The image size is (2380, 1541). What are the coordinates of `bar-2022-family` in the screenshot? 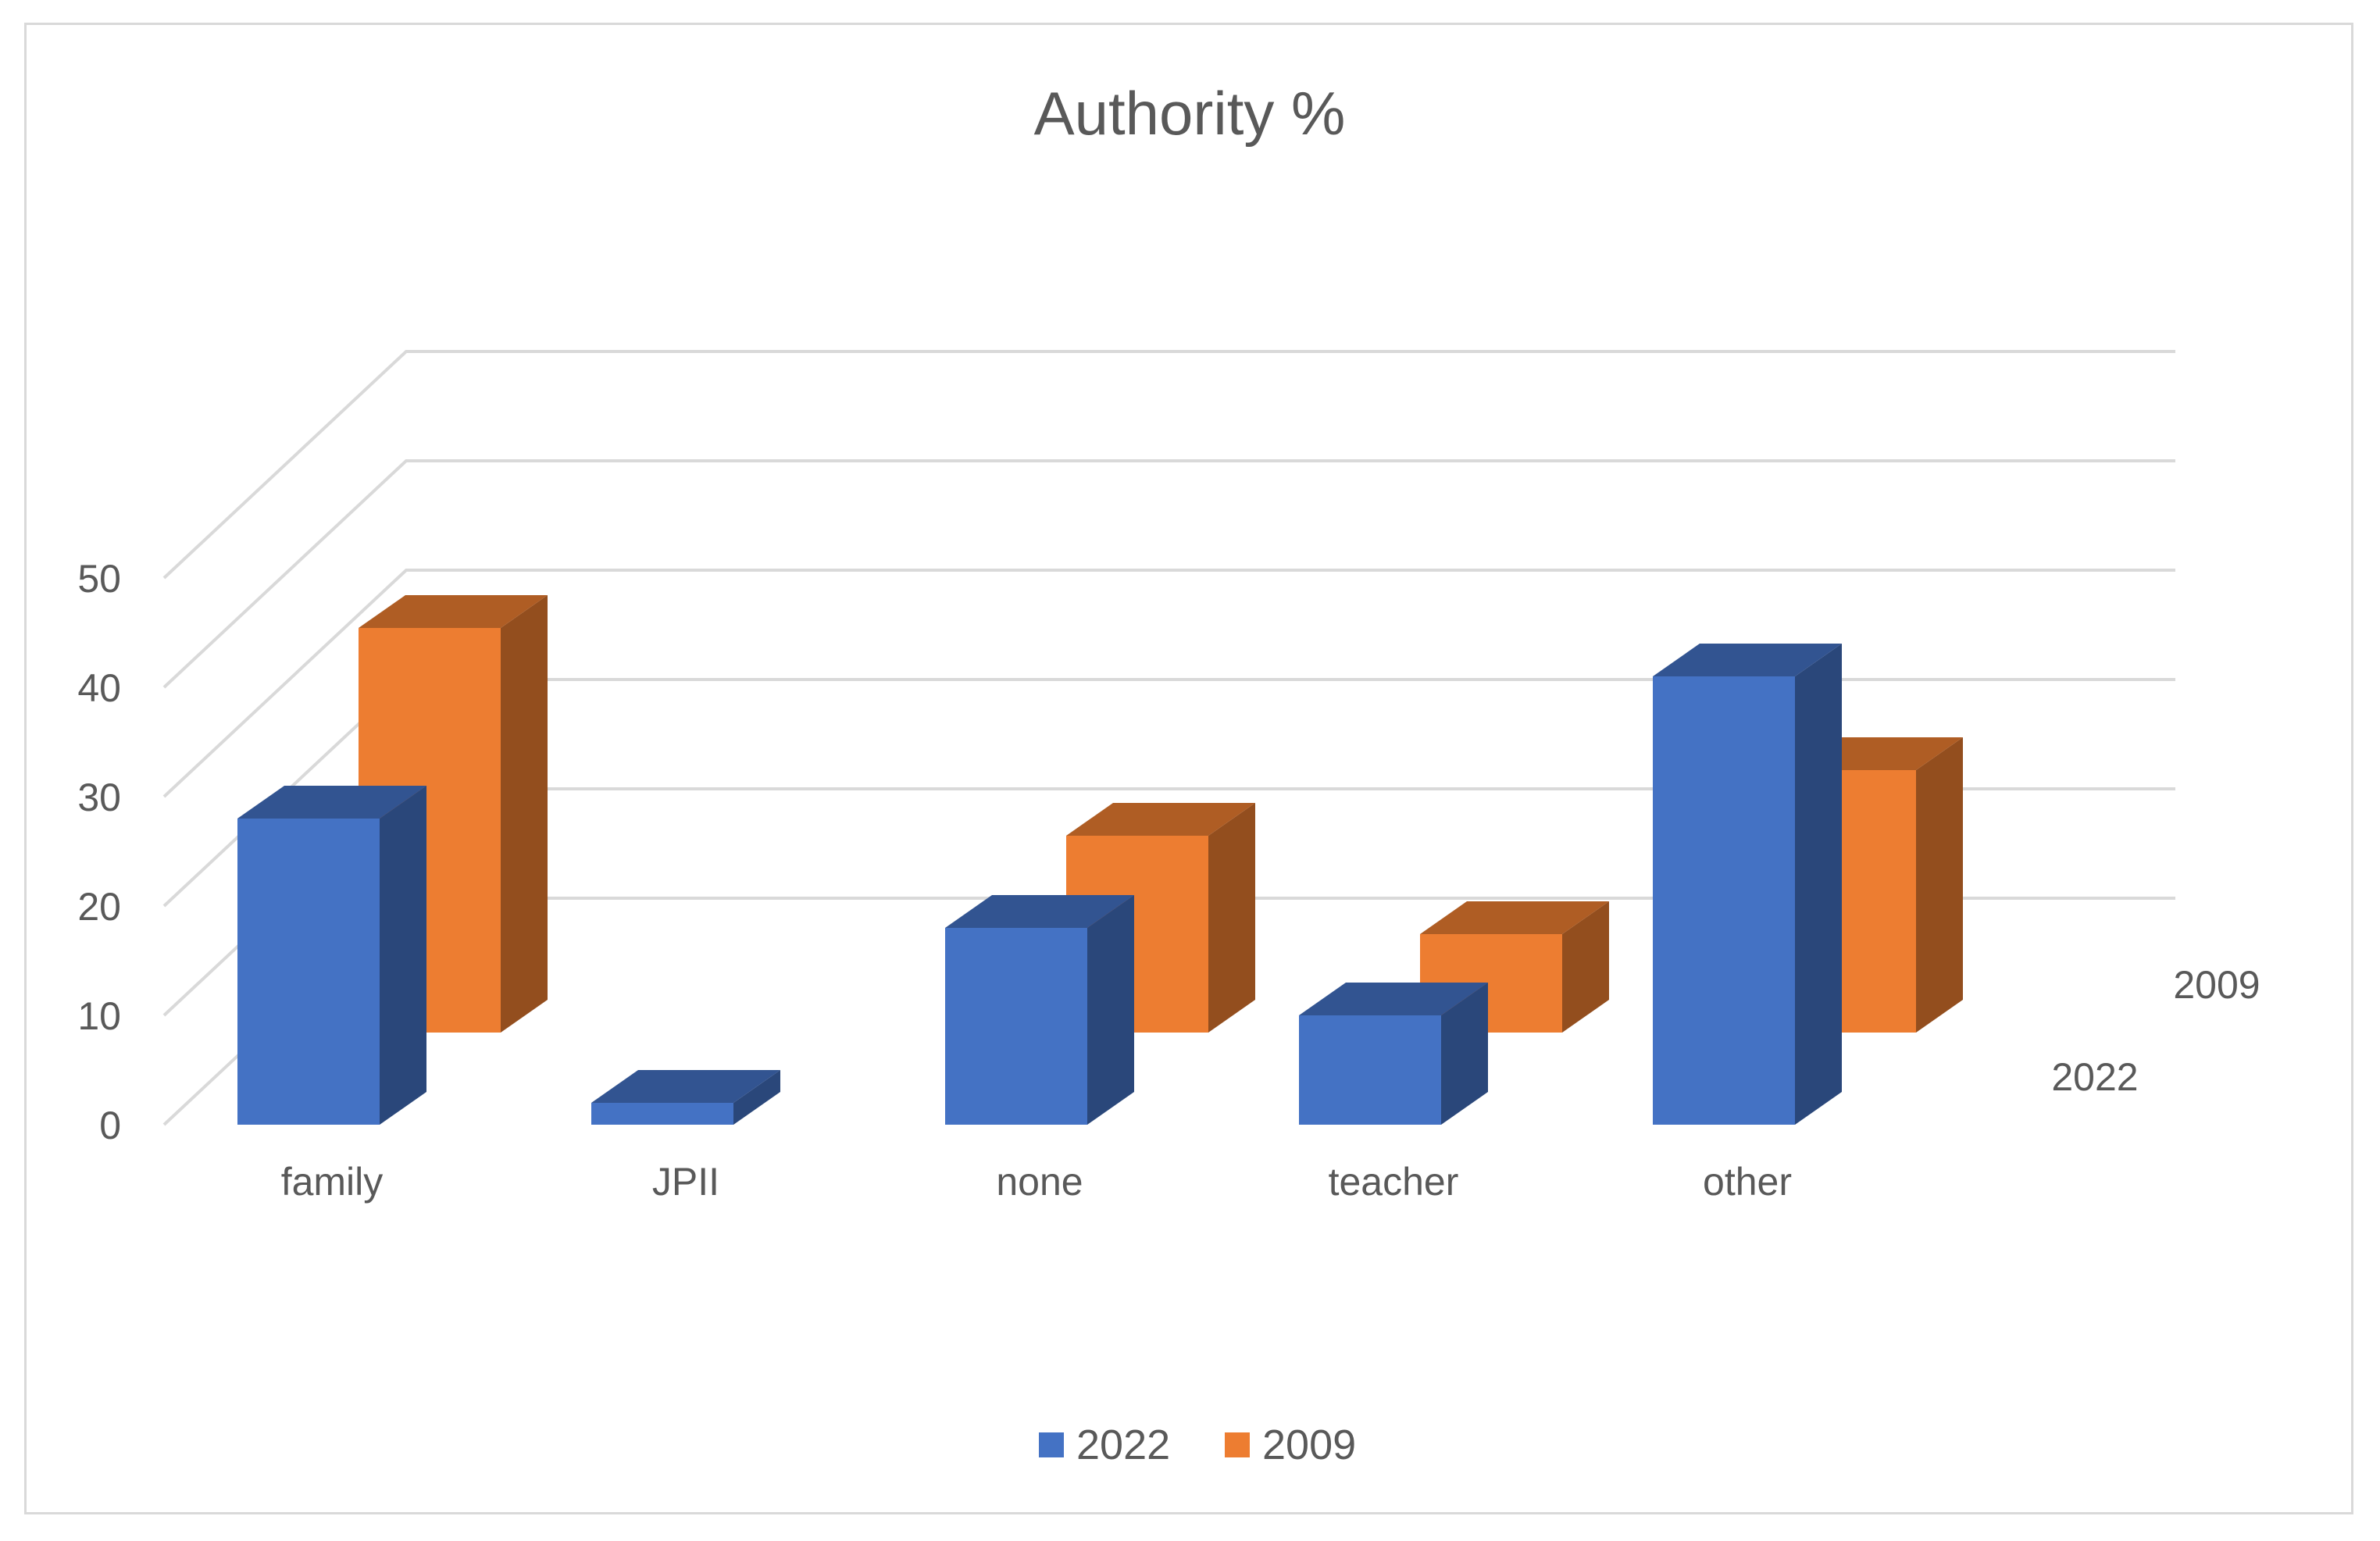 It's located at (331, 956).